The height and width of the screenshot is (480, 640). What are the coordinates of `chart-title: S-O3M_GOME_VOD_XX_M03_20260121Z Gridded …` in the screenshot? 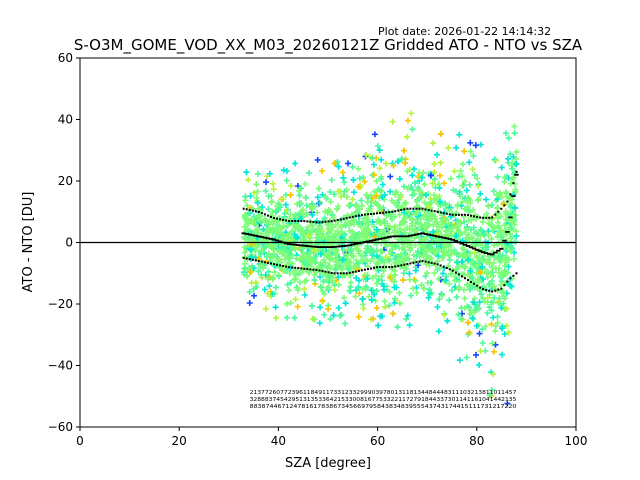 It's located at (328, 45).